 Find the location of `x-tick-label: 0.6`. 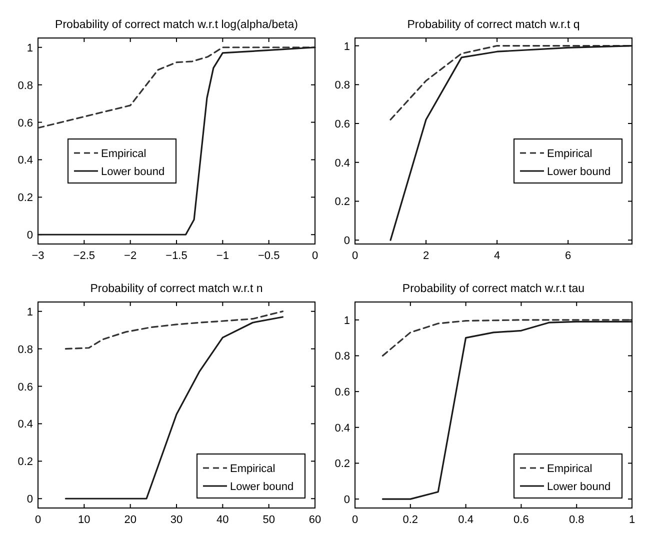

x-tick-label: 0.6 is located at coordinates (521, 520).